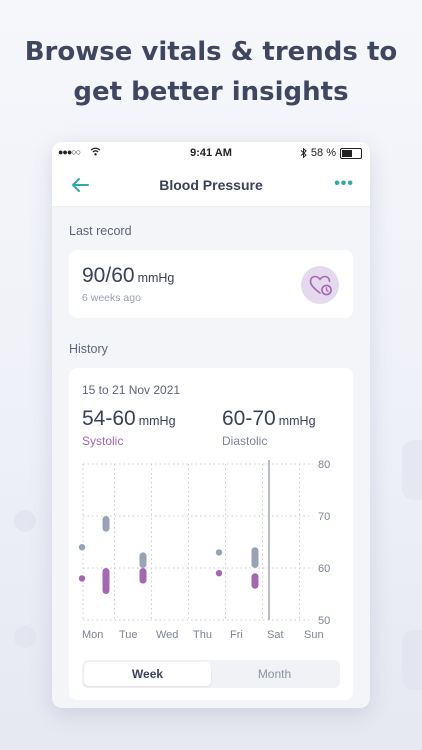 This screenshot has width=422, height=750. I want to click on status-time: 9:41 AM, so click(211, 153).